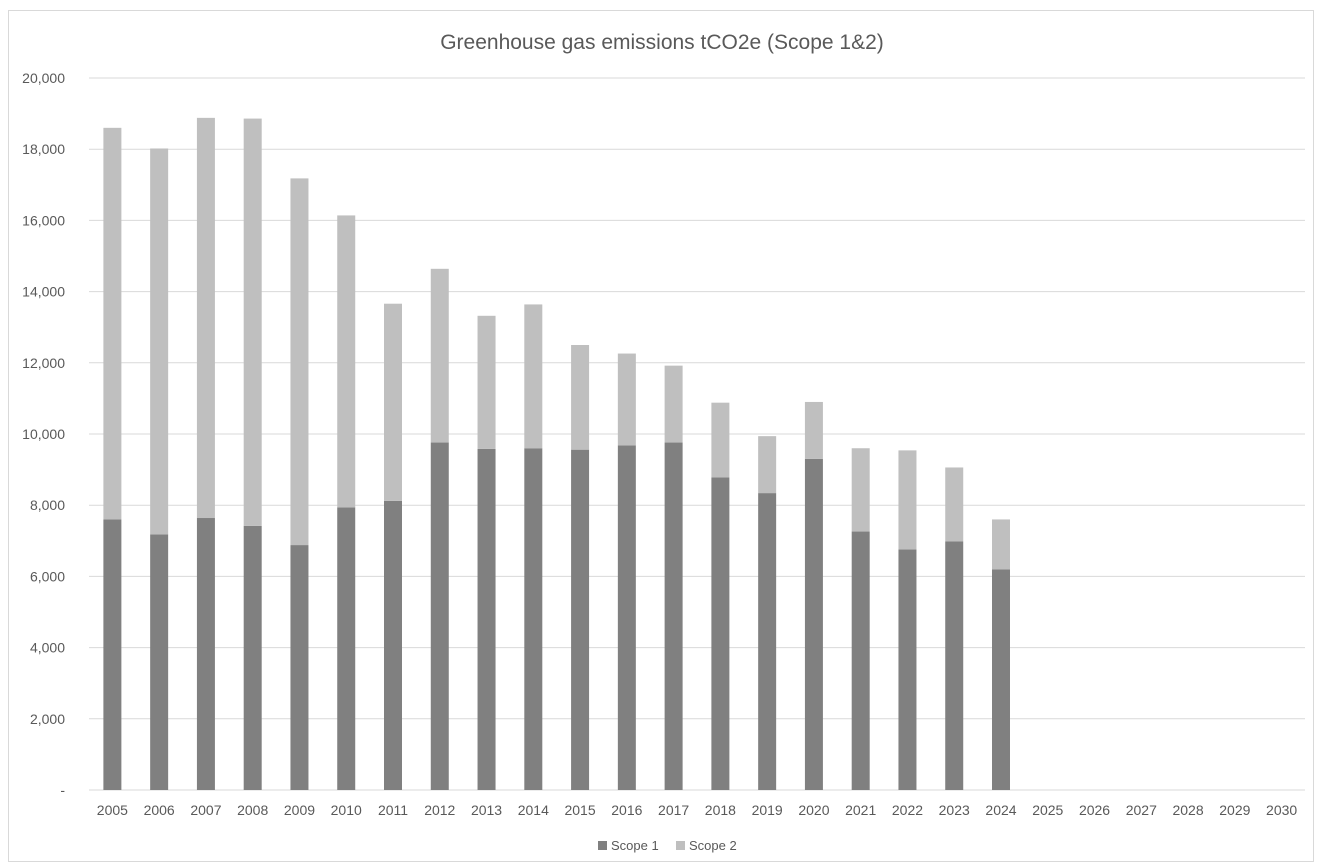 The image size is (1322, 866). I want to click on bar-scope-1-2005, so click(112, 654).